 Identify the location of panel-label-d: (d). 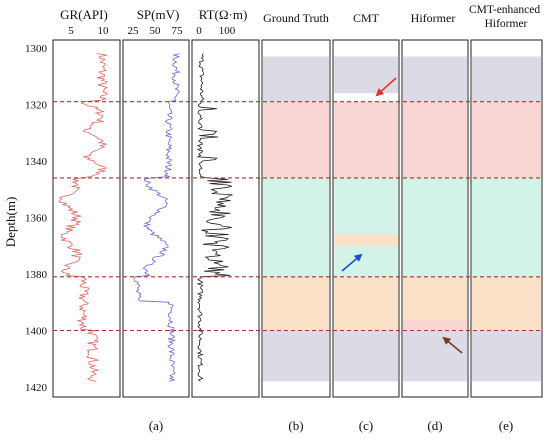
(434, 425).